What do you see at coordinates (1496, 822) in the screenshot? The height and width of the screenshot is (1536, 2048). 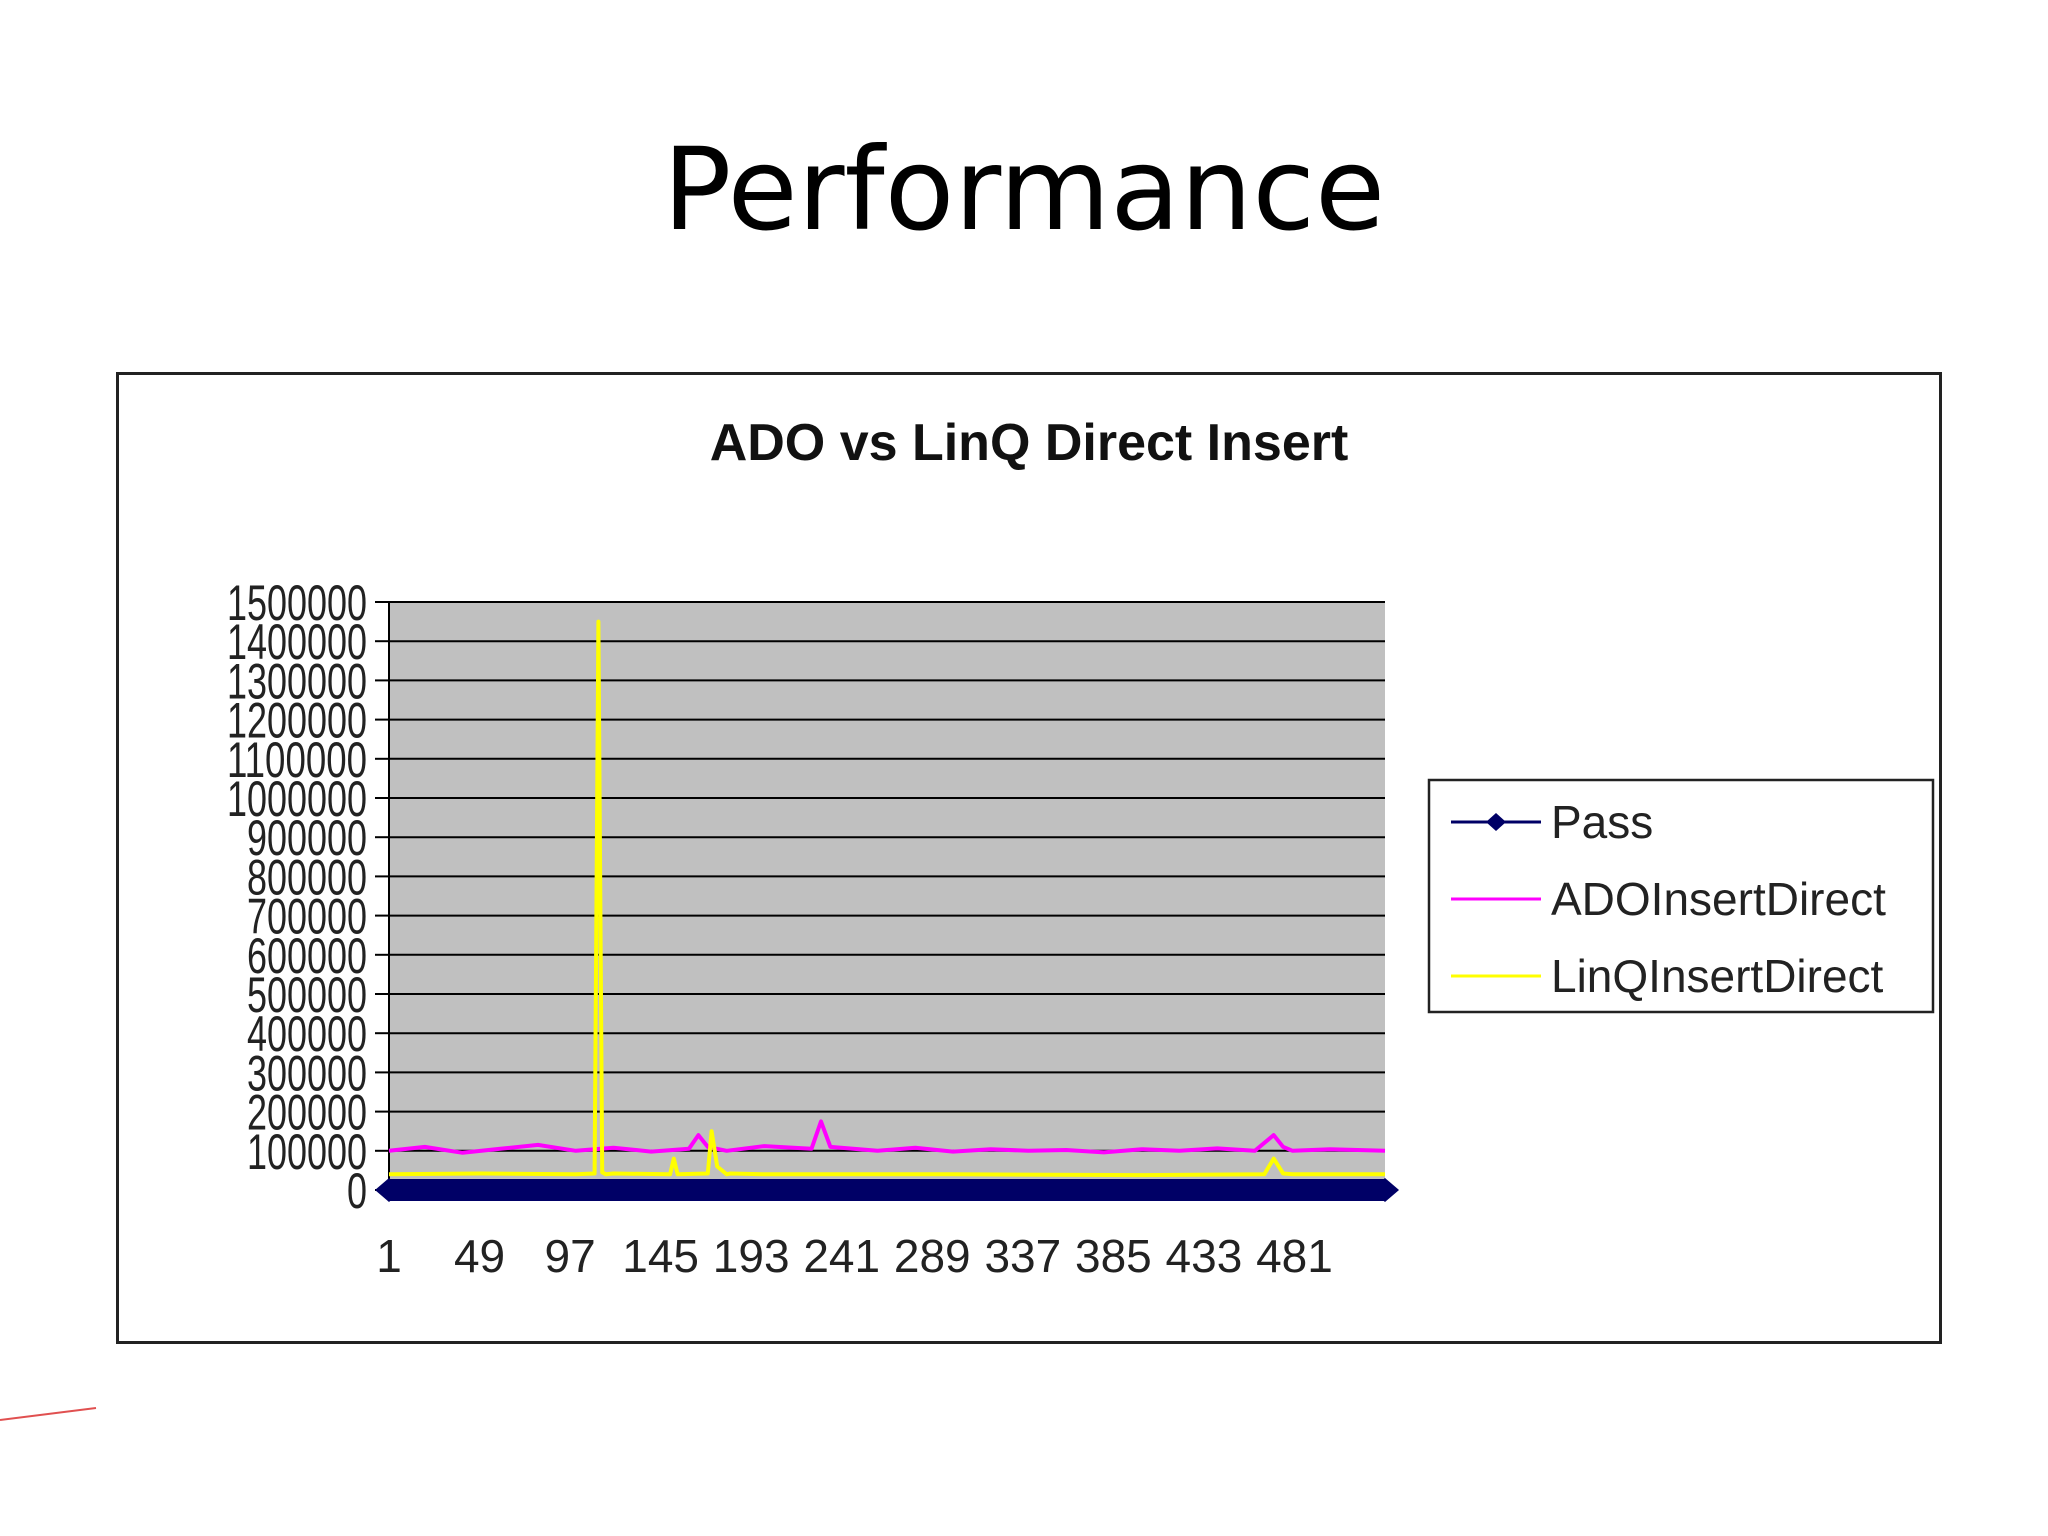 I see `legend-marker` at bounding box center [1496, 822].